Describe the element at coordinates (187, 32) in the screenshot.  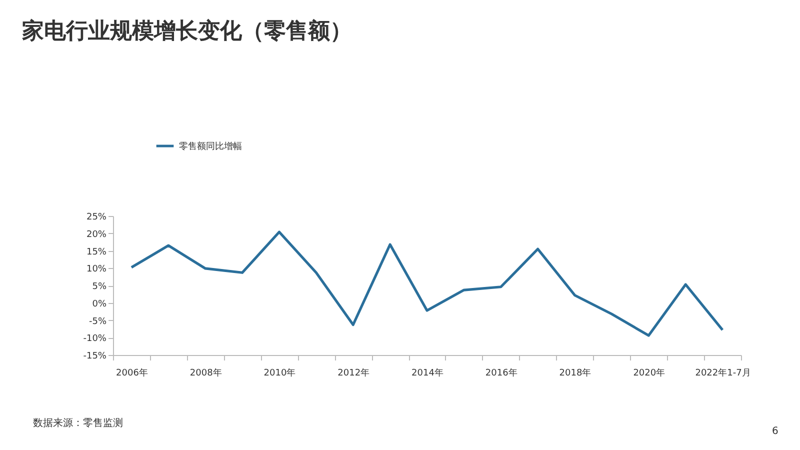
I see `chart-title: 家电行业规模增长变化（零售额）` at that location.